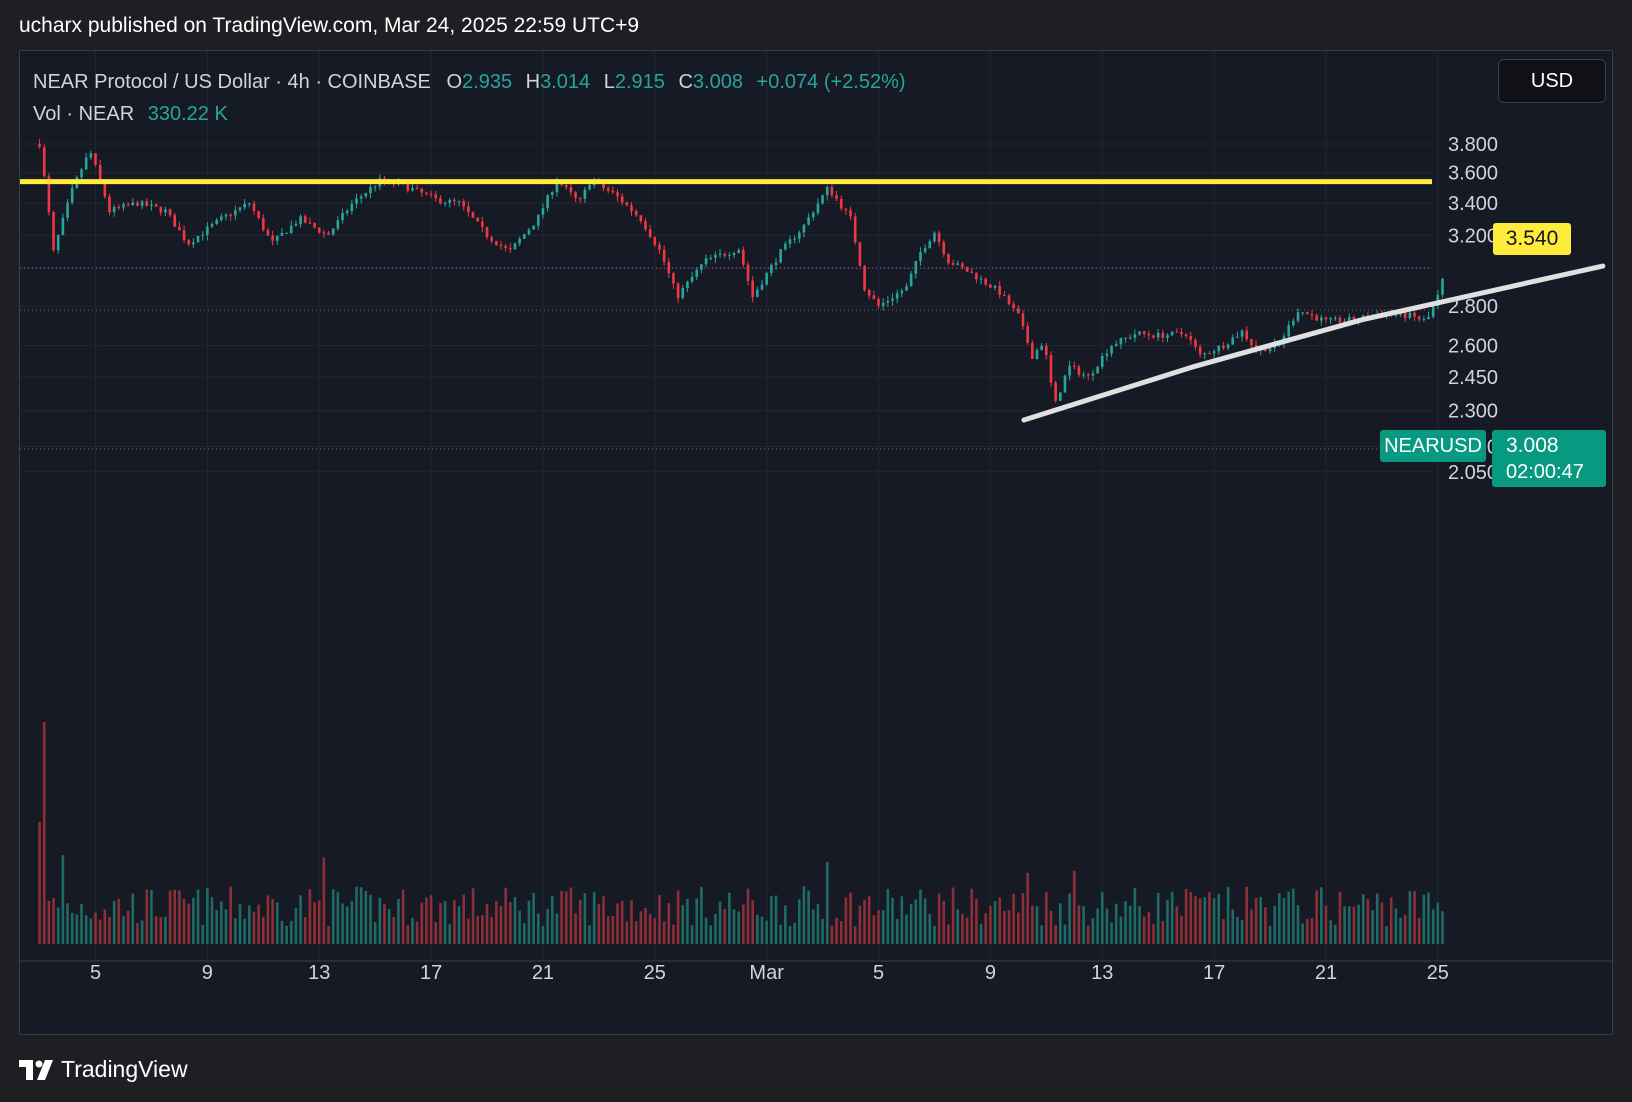 The height and width of the screenshot is (1102, 1632). Describe the element at coordinates (1433, 446) in the screenshot. I see `symbol-price-tag: NEARUSD` at that location.